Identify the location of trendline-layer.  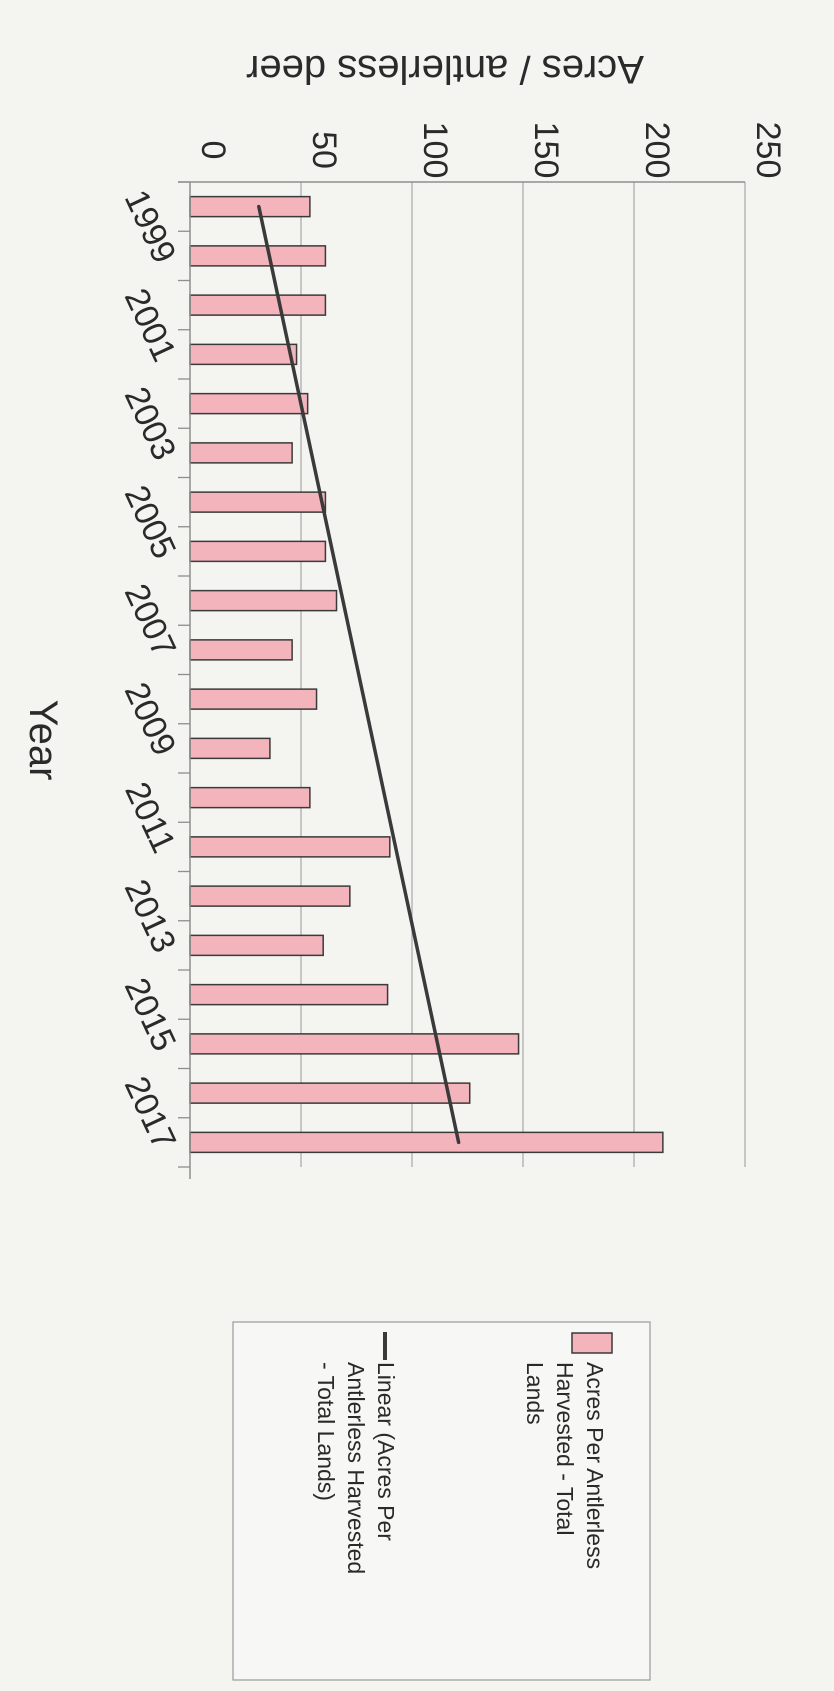
(359, 674).